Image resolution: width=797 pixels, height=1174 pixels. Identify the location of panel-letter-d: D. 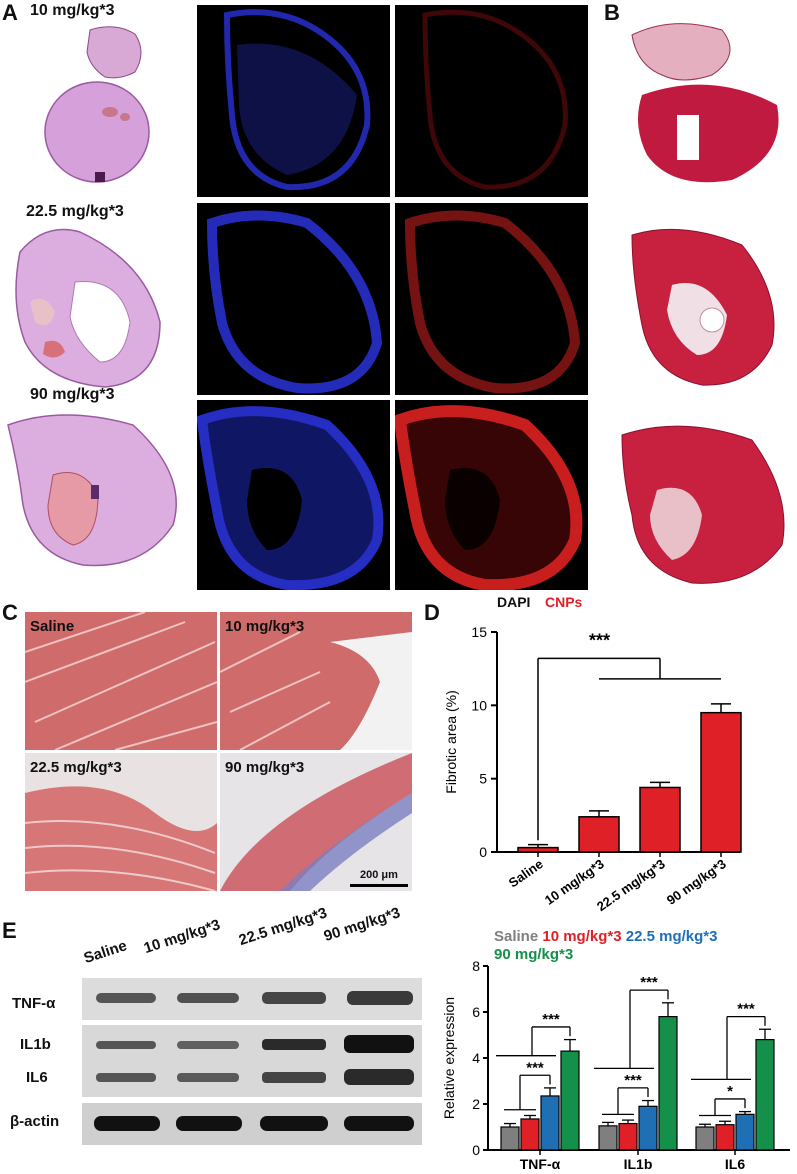
(432, 612).